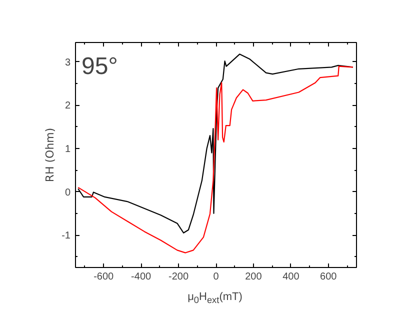 This screenshot has height=320, width=418. What do you see at coordinates (100, 66) in the screenshot?
I see `annotation: 95°` at bounding box center [100, 66].